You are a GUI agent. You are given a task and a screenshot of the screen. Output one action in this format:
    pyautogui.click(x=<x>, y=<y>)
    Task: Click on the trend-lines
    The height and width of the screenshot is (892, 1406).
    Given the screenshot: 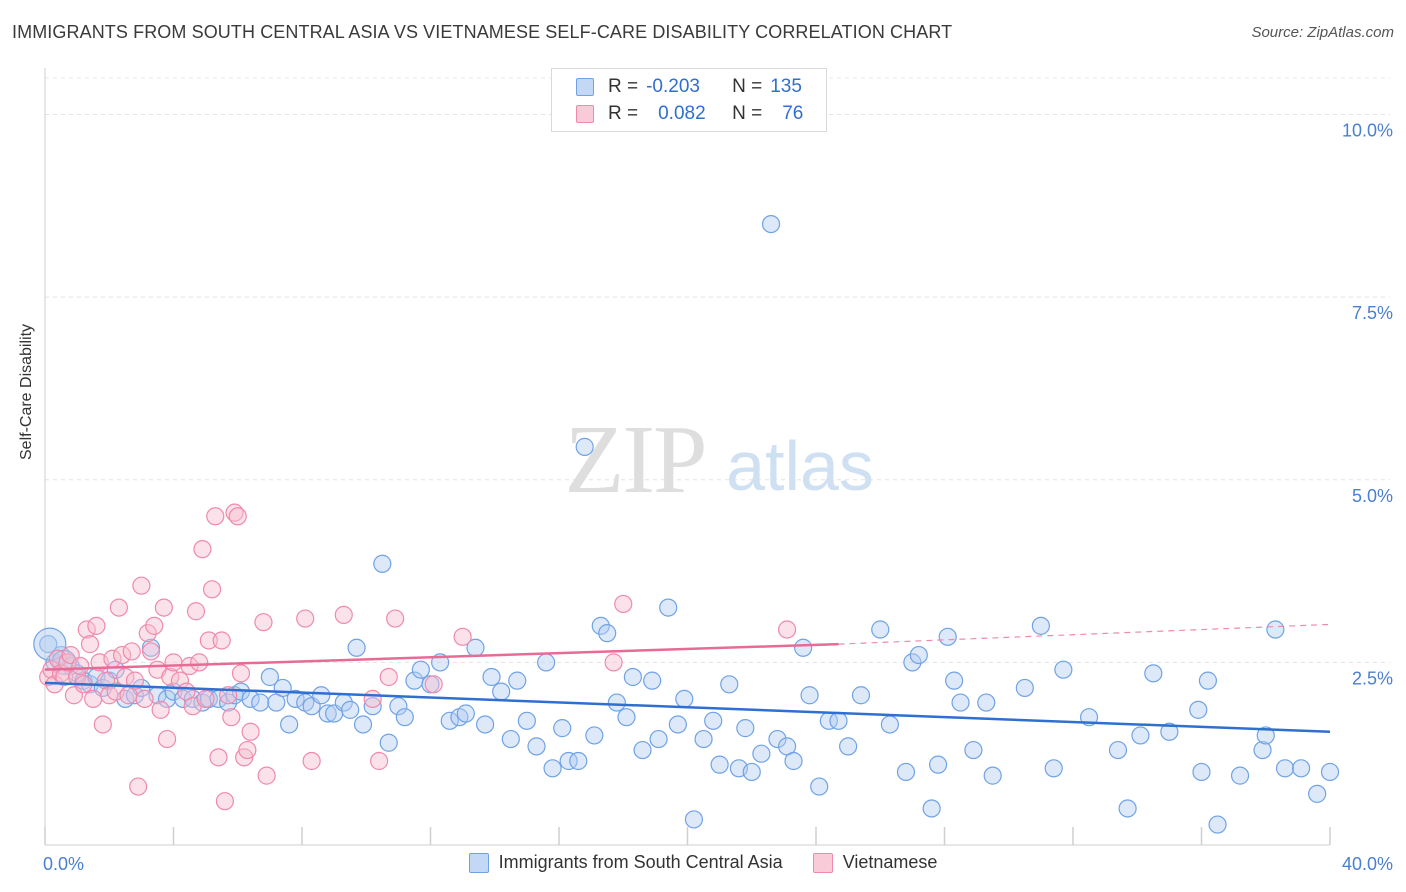 What is the action you would take?
    pyautogui.click(x=687, y=678)
    